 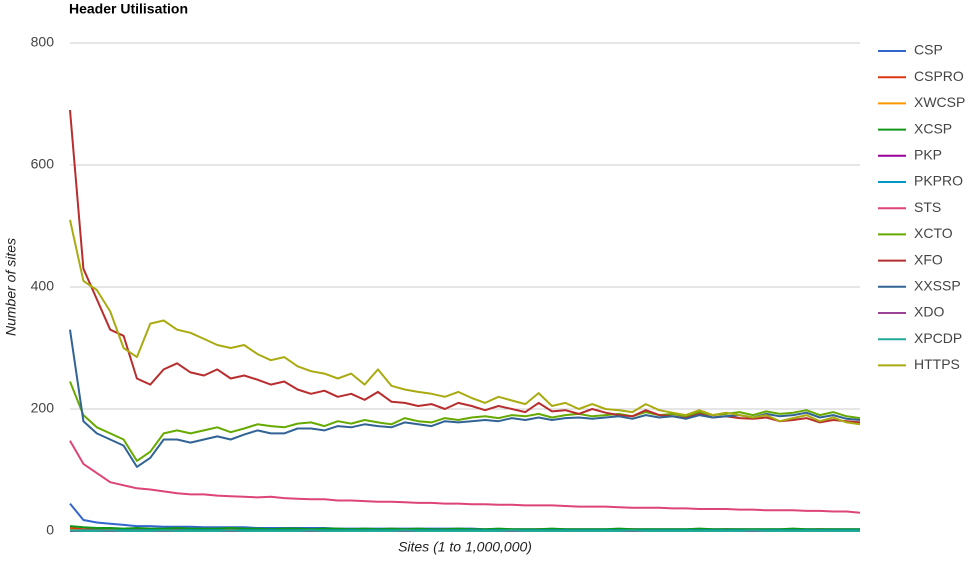 I want to click on legend-label: PKPRO, so click(x=938, y=181).